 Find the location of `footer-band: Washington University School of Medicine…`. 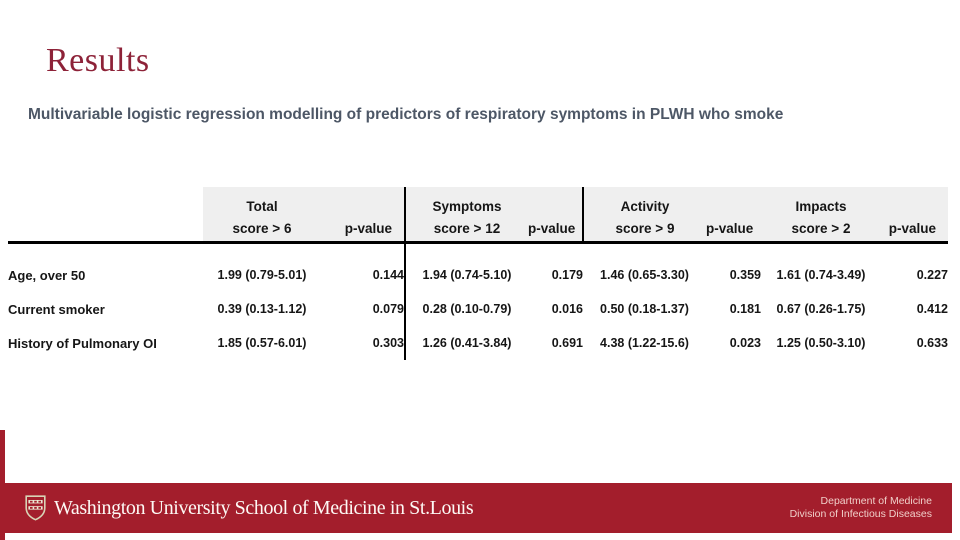

footer-band: Washington University School of Medicine… is located at coordinates (478, 508).